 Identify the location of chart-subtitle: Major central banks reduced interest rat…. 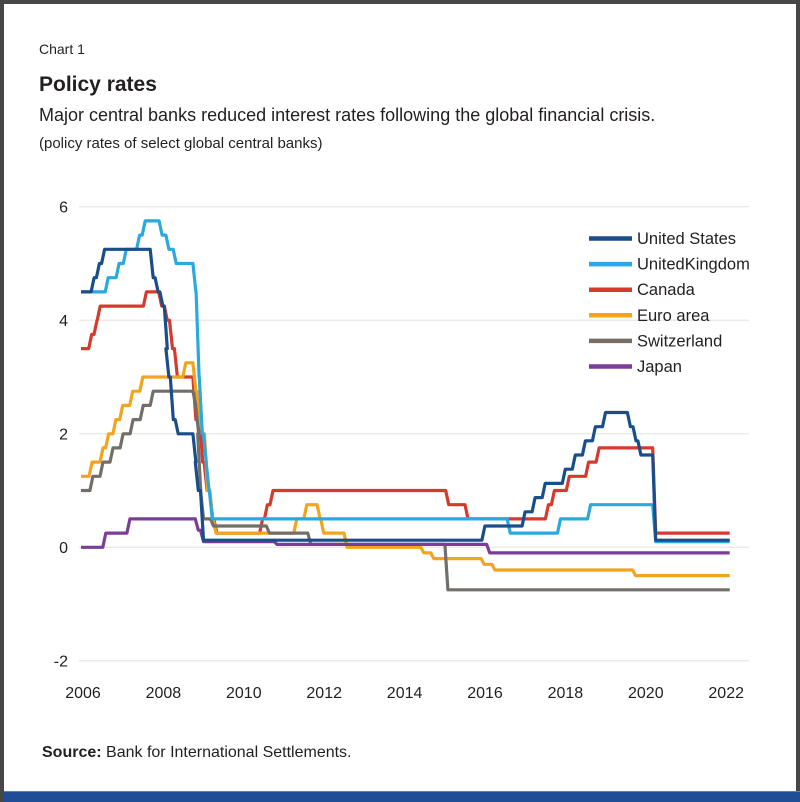
(347, 115).